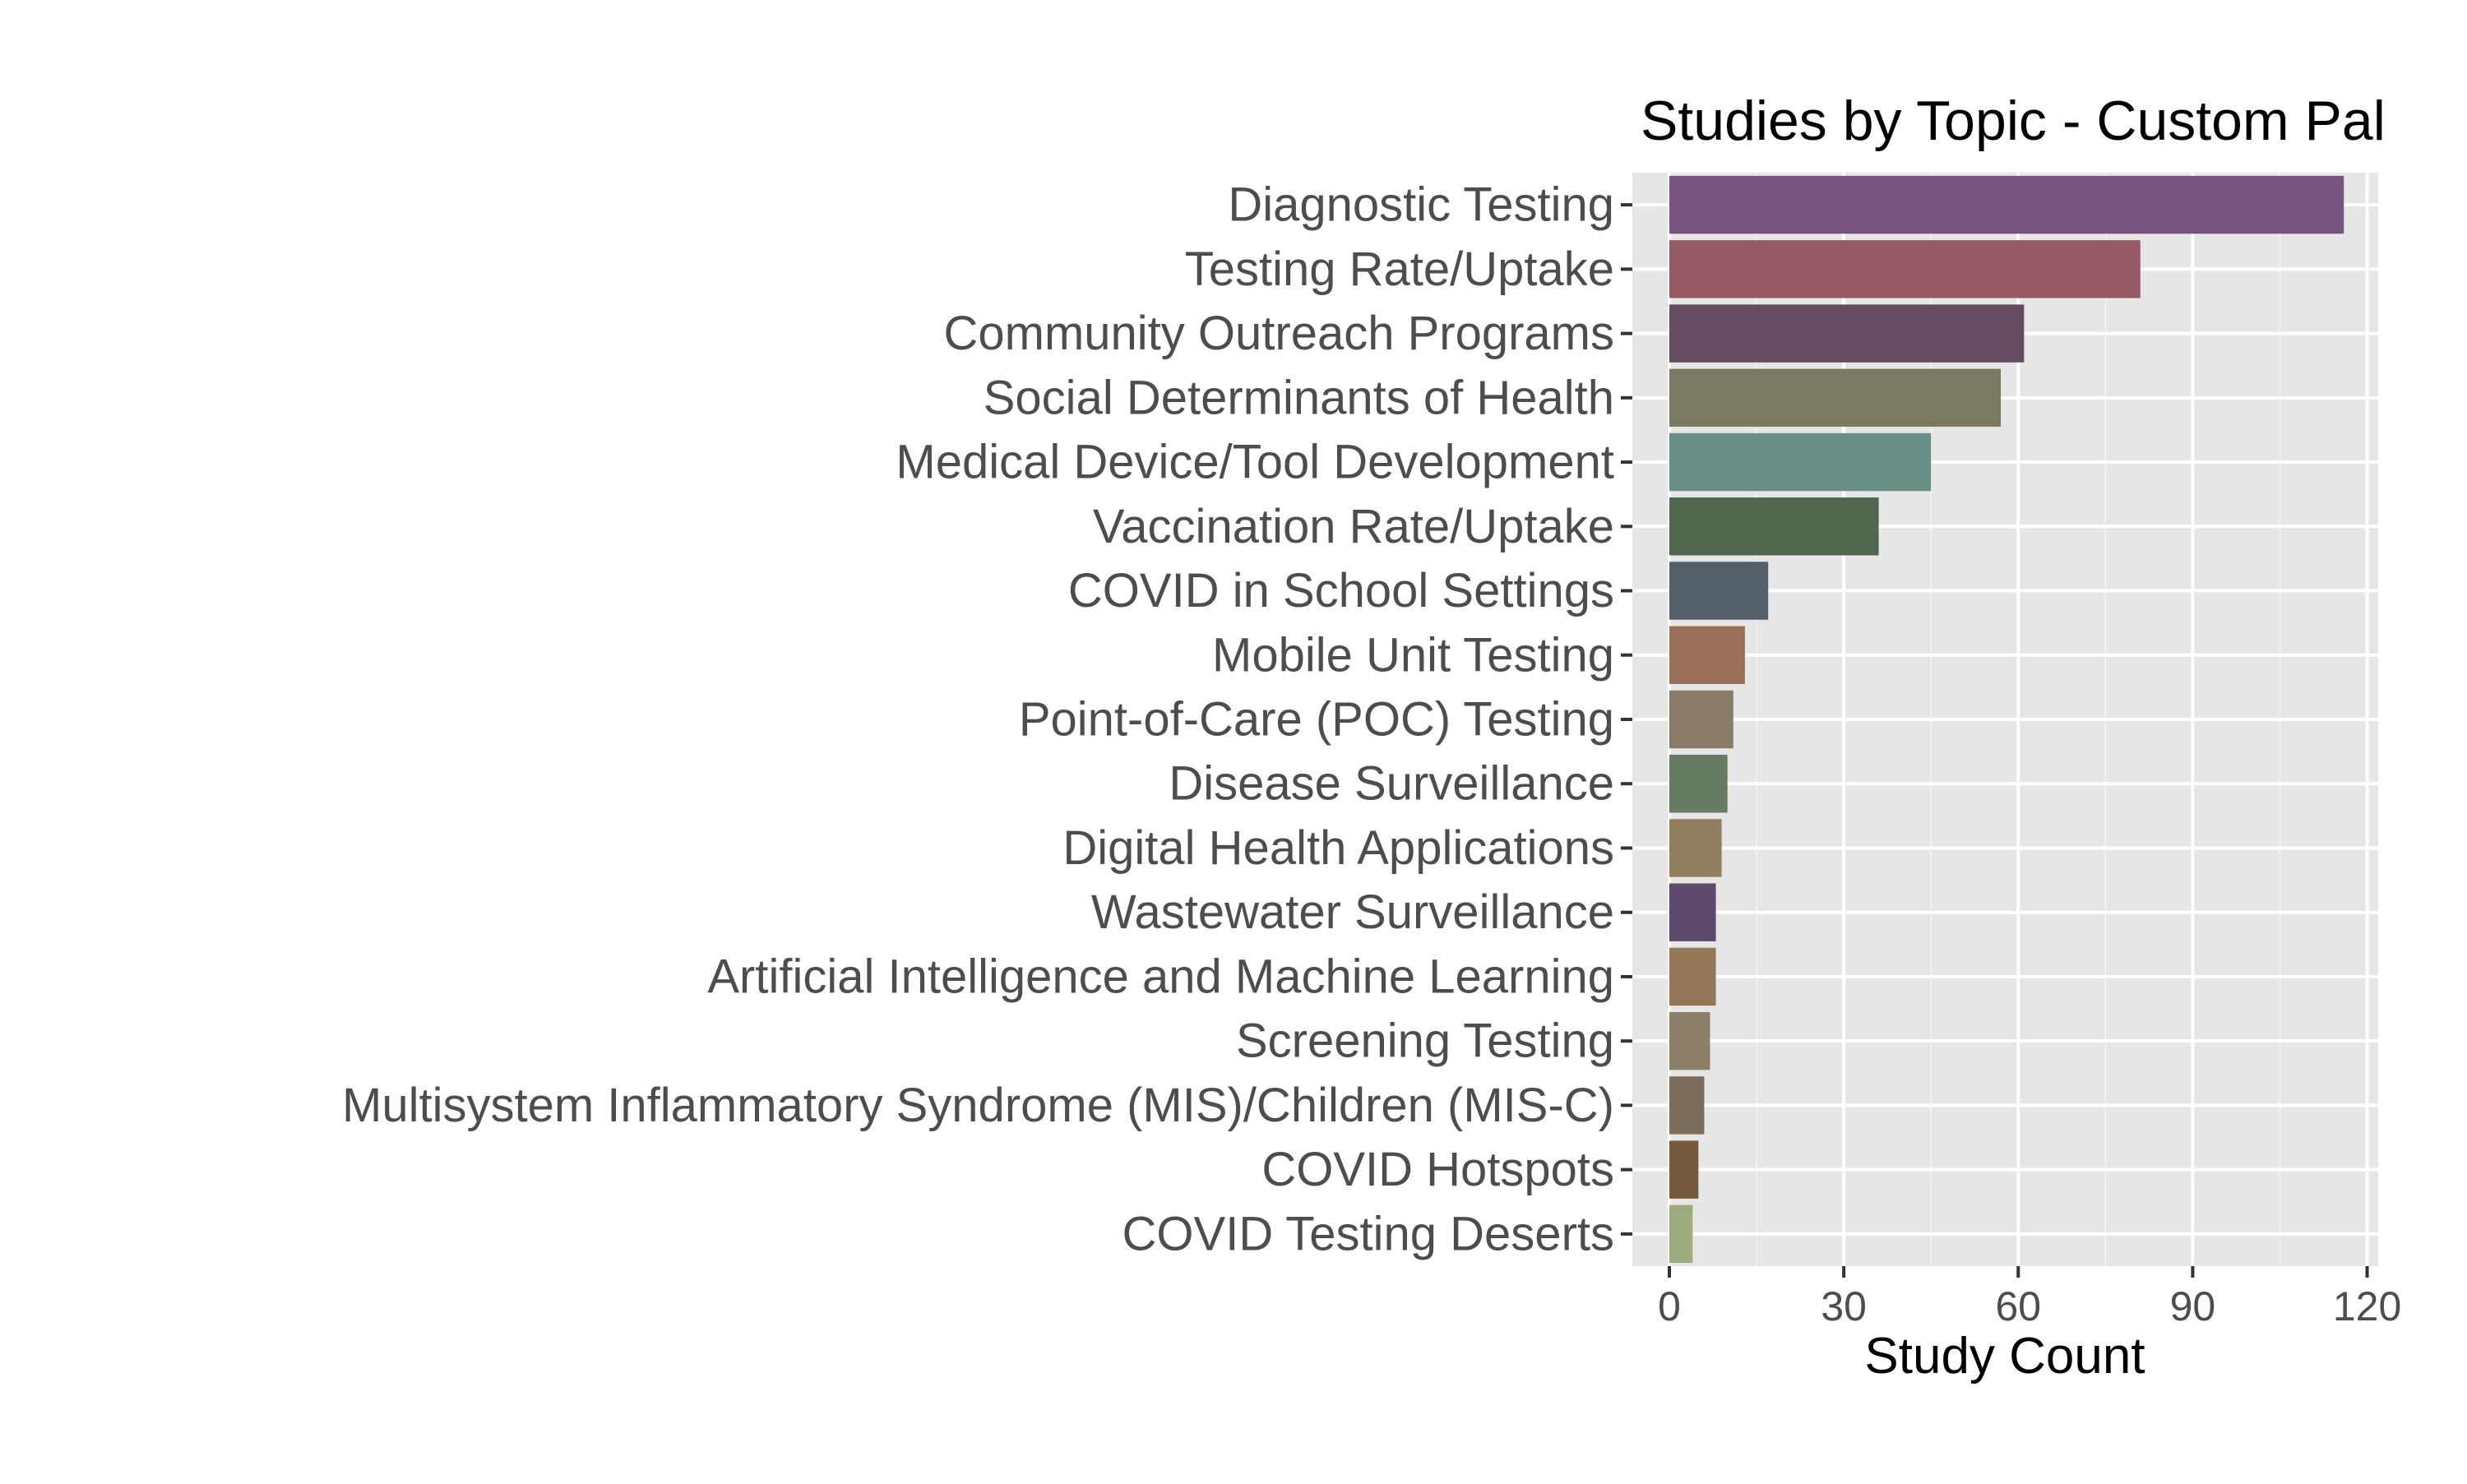  I want to click on chart-title: Studies by Topic - Custom Pal, so click(2014, 121).